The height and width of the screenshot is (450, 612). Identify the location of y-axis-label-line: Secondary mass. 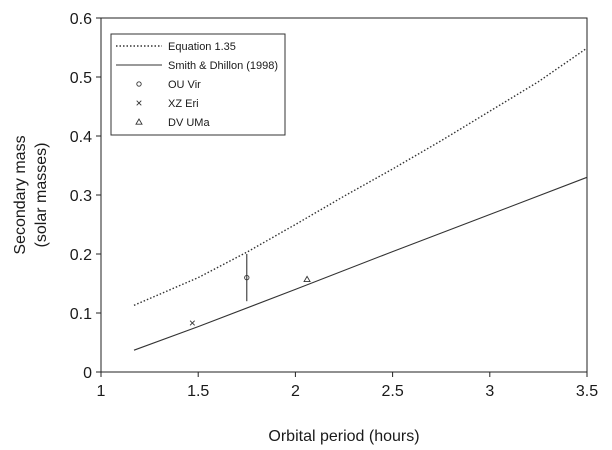
(20, 194).